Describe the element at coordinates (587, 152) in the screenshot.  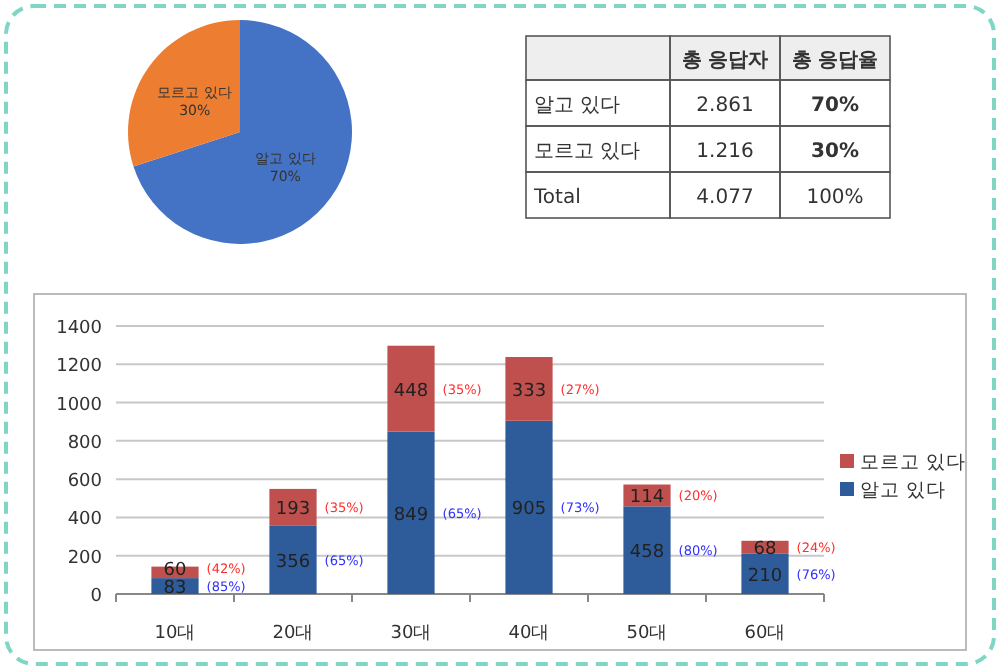
I see `text: 모르고 있다` at that location.